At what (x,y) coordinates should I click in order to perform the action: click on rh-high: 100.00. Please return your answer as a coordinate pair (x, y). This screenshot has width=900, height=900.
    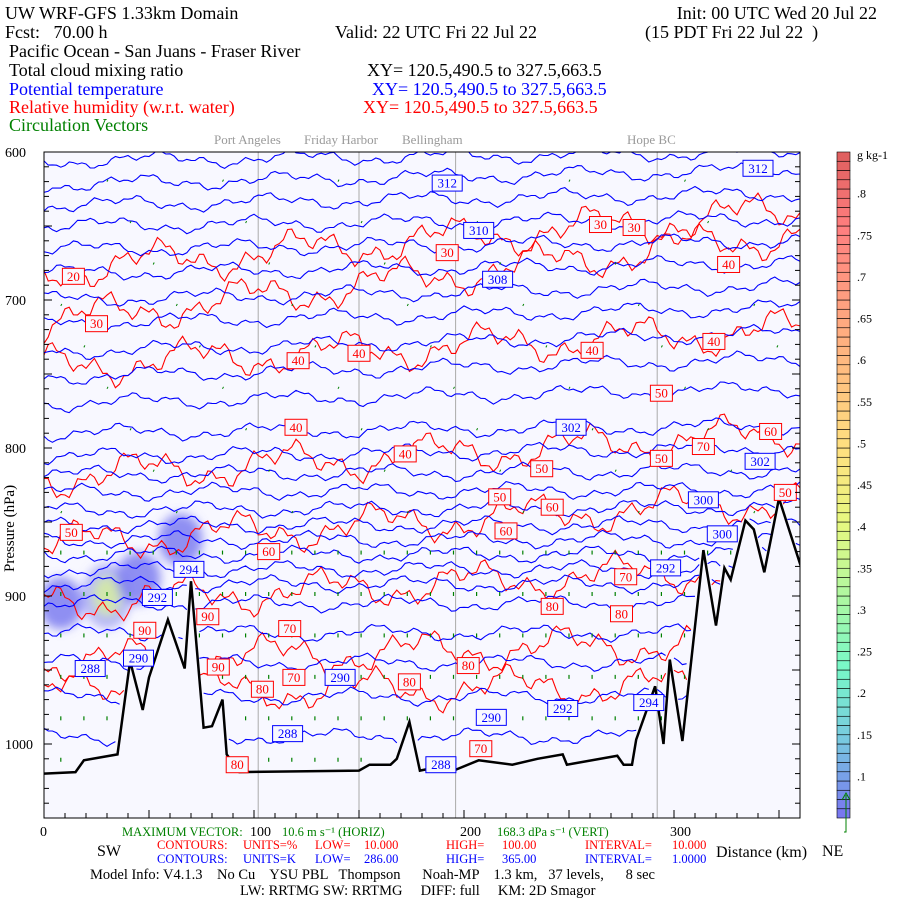
    Looking at the image, I should click on (519, 845).